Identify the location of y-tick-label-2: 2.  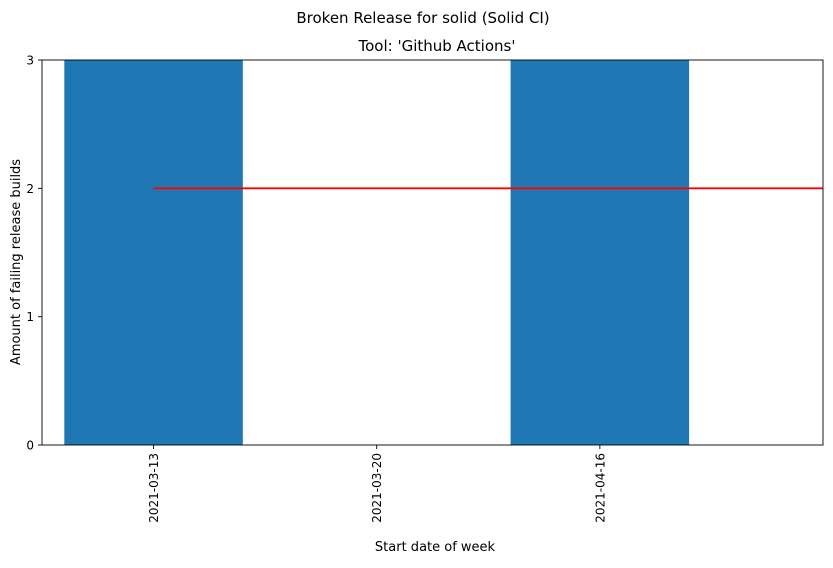
(30, 189).